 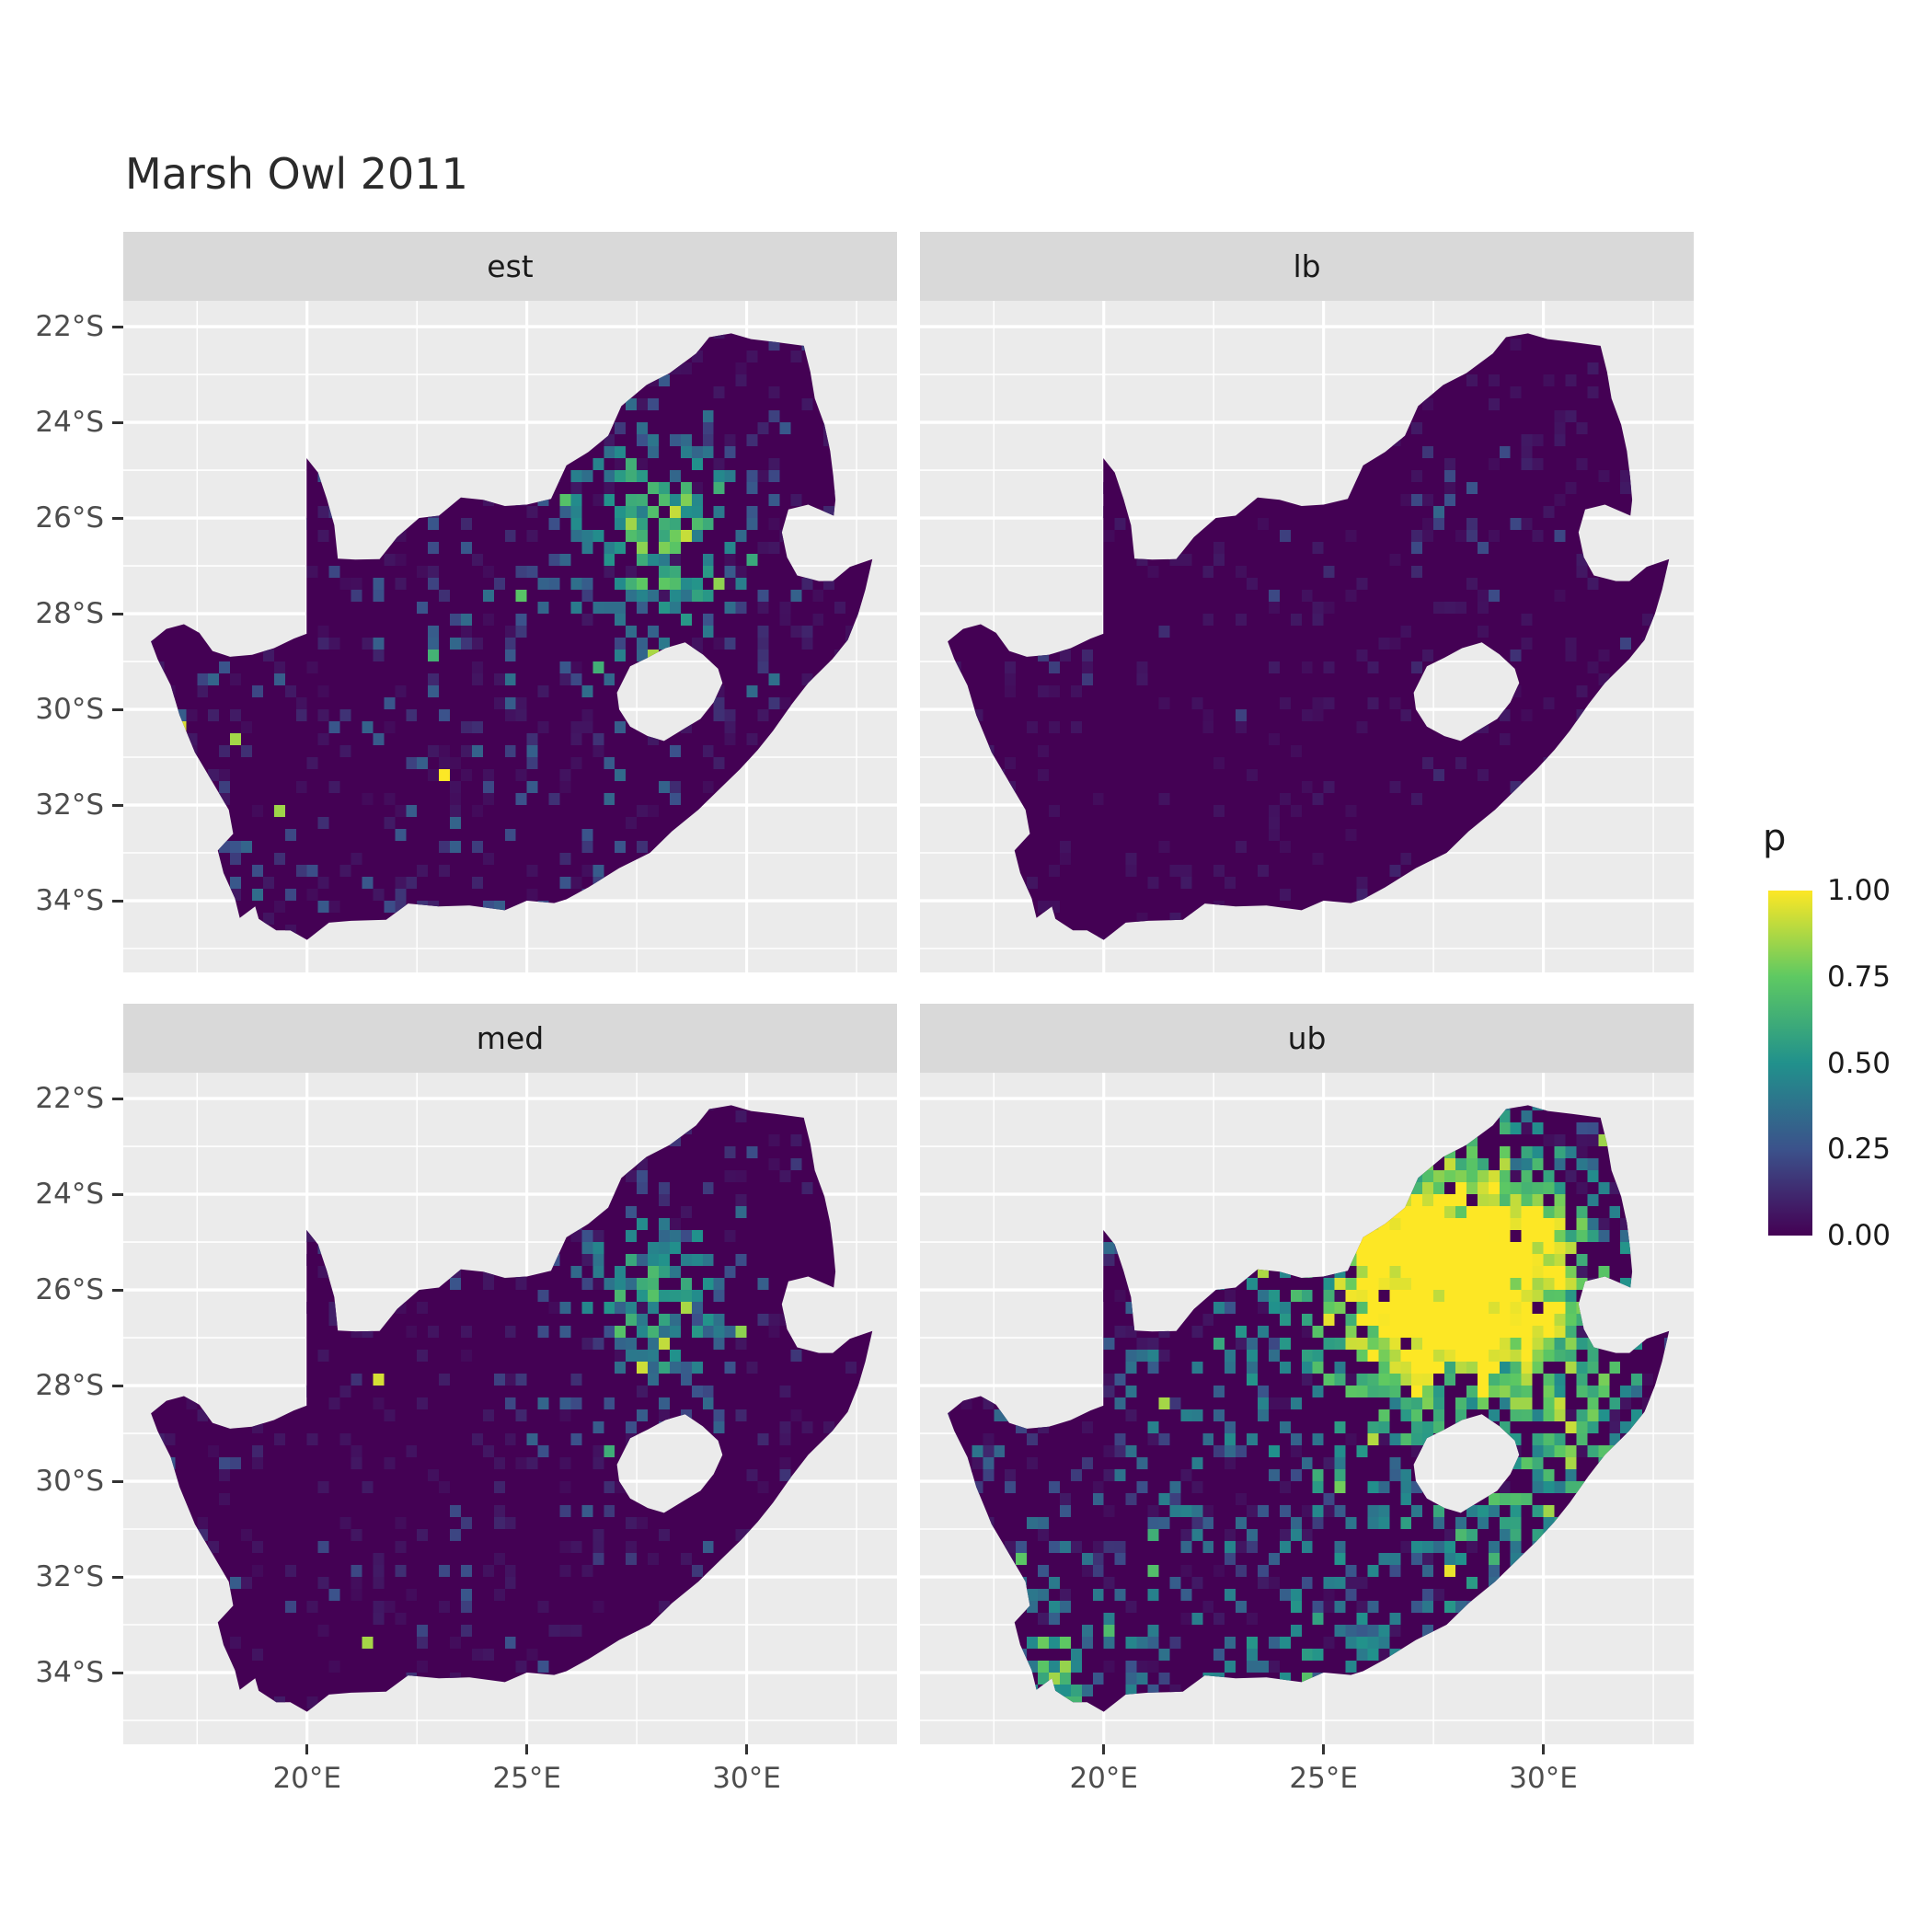 I want to click on legend-label: 0.25, so click(x=1859, y=1149).